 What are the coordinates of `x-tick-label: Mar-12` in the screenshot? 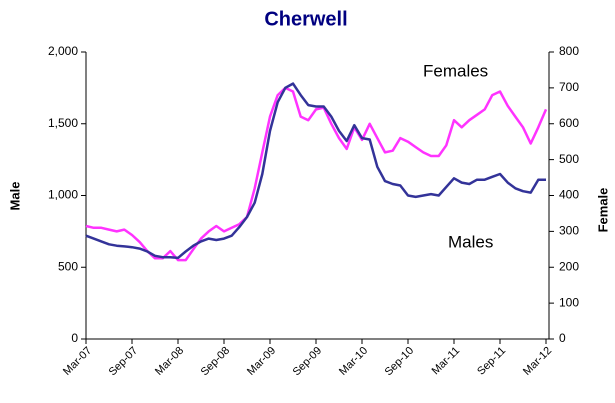 It's located at (537, 361).